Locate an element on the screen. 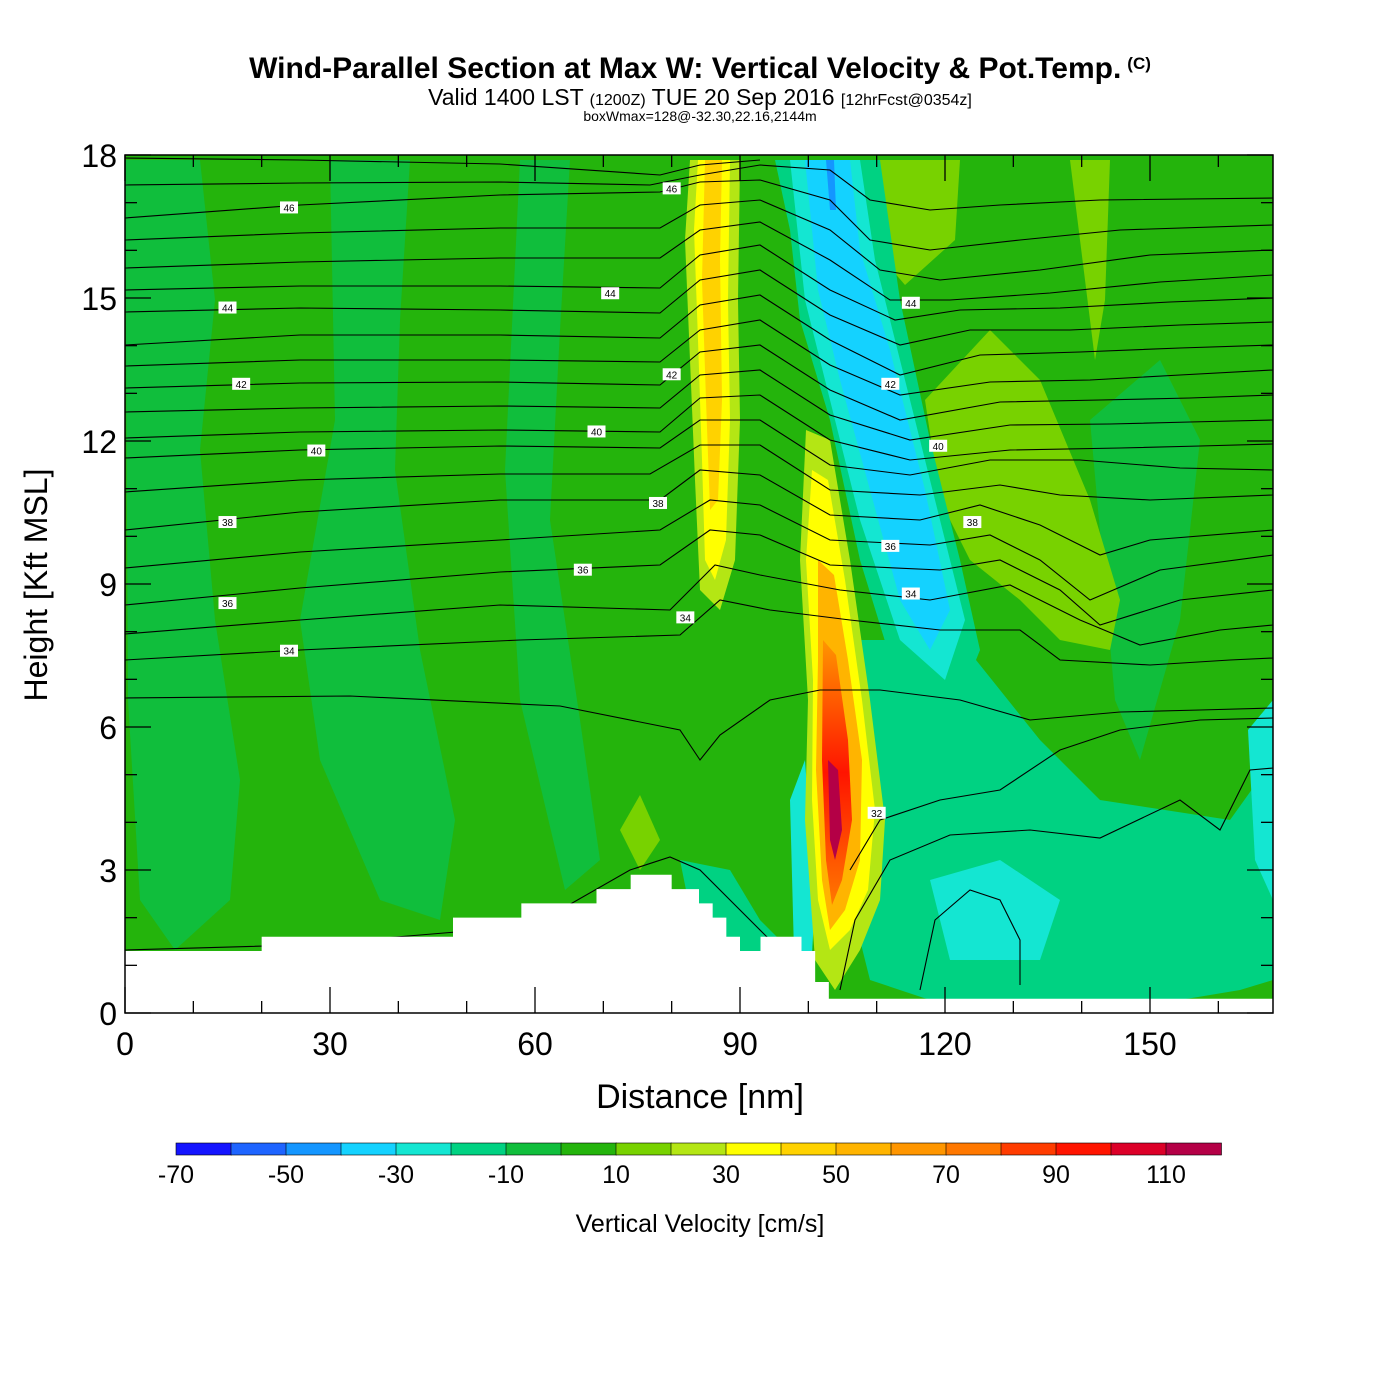 The height and width of the screenshot is (1400, 1400). colorbar-tick-label: -70 is located at coordinates (176, 1175).